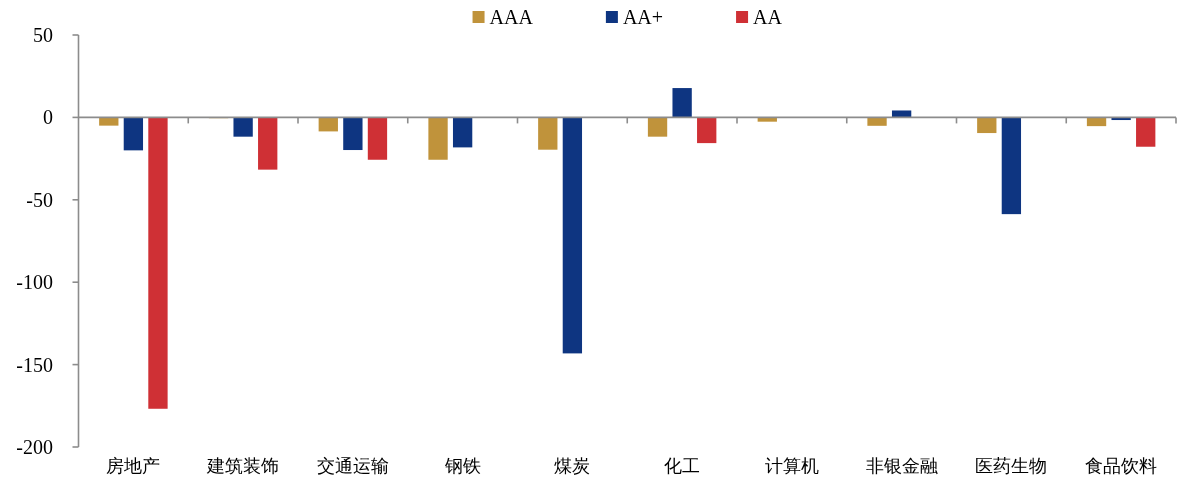  Describe the element at coordinates (511, 17) in the screenshot. I see `legend-label: AAA` at that location.